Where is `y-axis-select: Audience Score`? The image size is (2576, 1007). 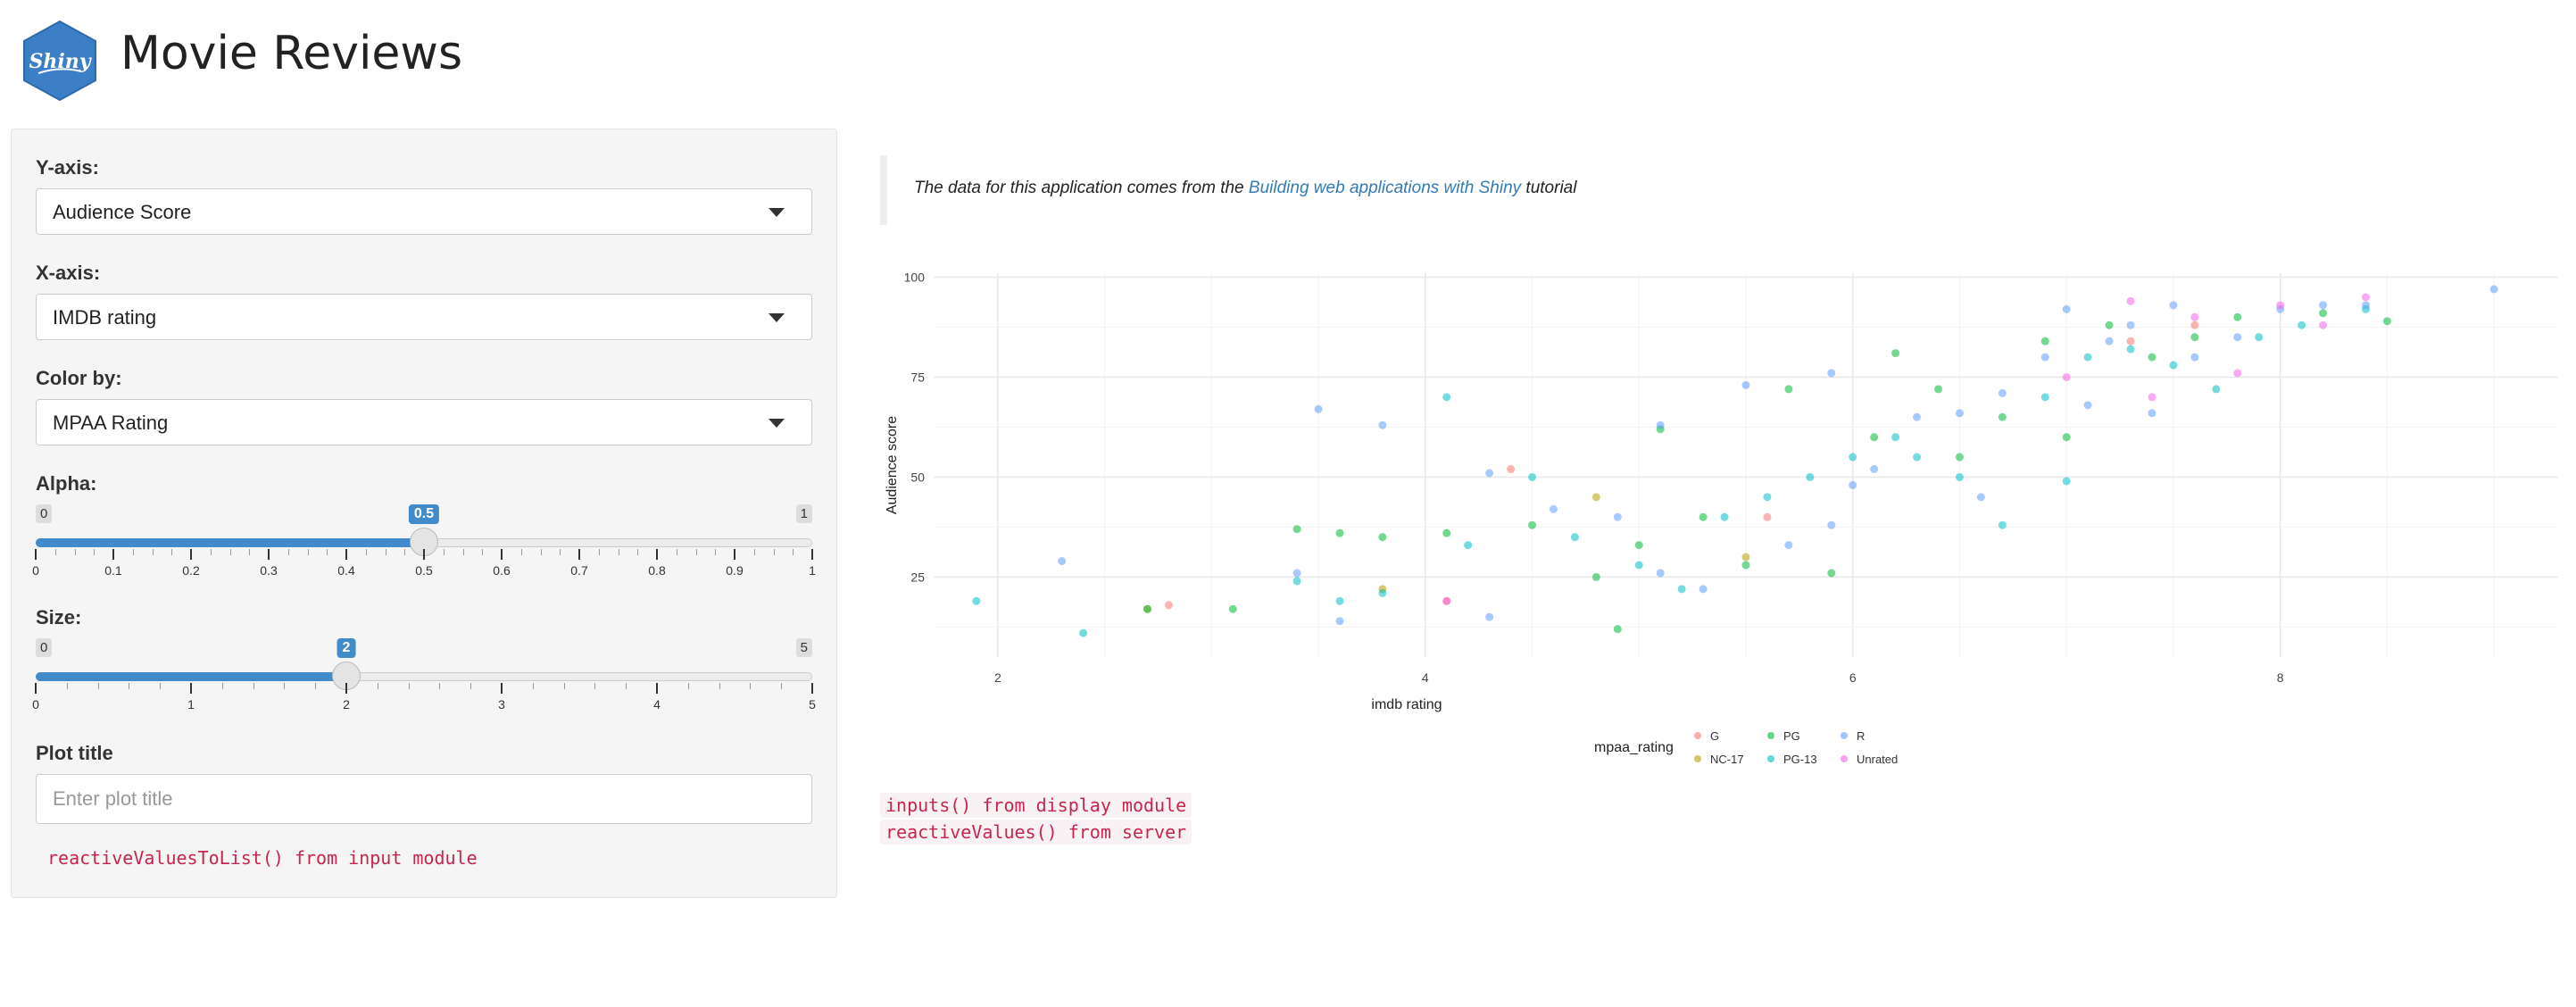 y-axis-select: Audience Score is located at coordinates (424, 211).